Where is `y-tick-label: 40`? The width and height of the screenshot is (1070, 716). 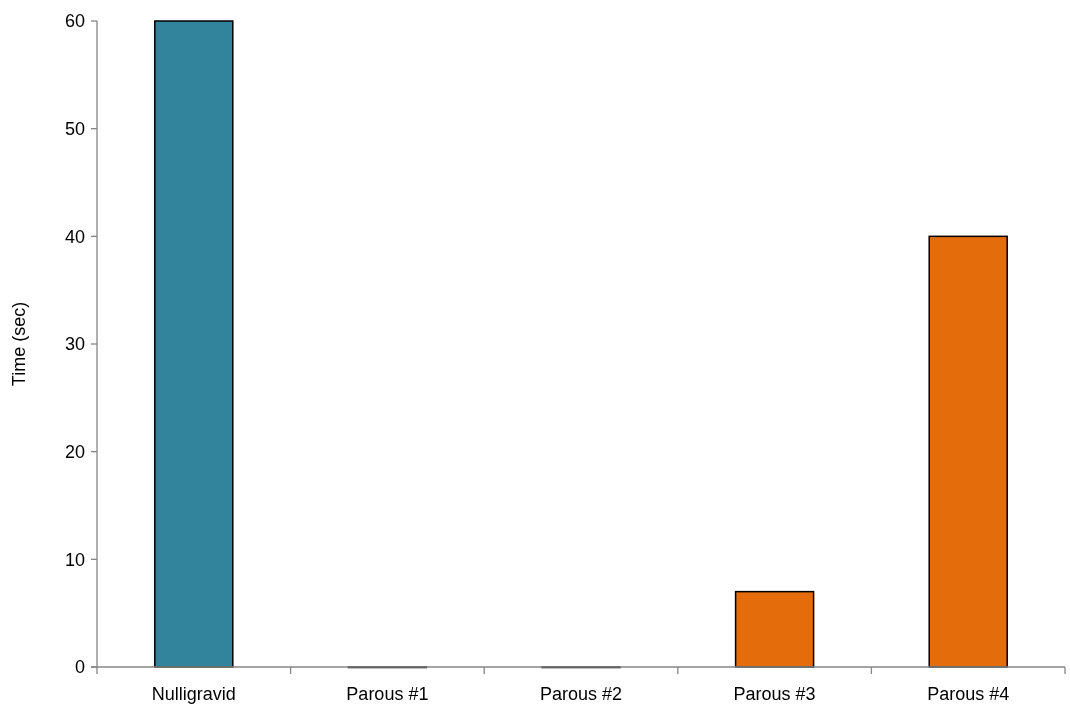
y-tick-label: 40 is located at coordinates (74, 236).